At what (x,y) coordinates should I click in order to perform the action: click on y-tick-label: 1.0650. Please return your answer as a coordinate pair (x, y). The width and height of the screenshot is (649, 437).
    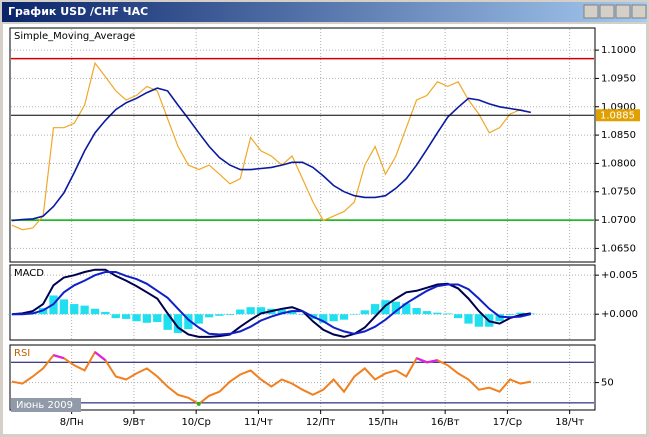
    Looking at the image, I should click on (618, 248).